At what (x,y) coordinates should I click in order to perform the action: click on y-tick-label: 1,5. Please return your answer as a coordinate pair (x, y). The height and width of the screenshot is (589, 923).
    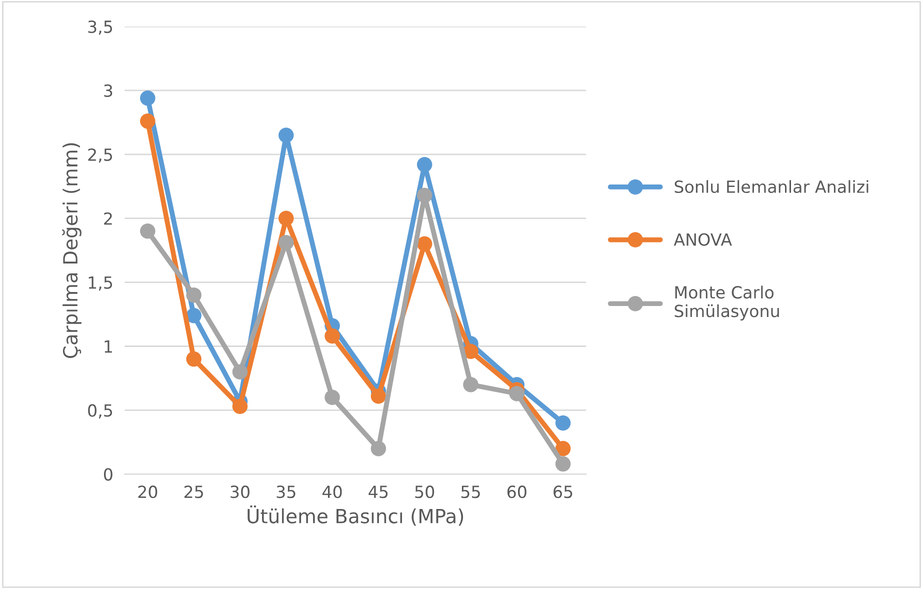
    Looking at the image, I should click on (100, 283).